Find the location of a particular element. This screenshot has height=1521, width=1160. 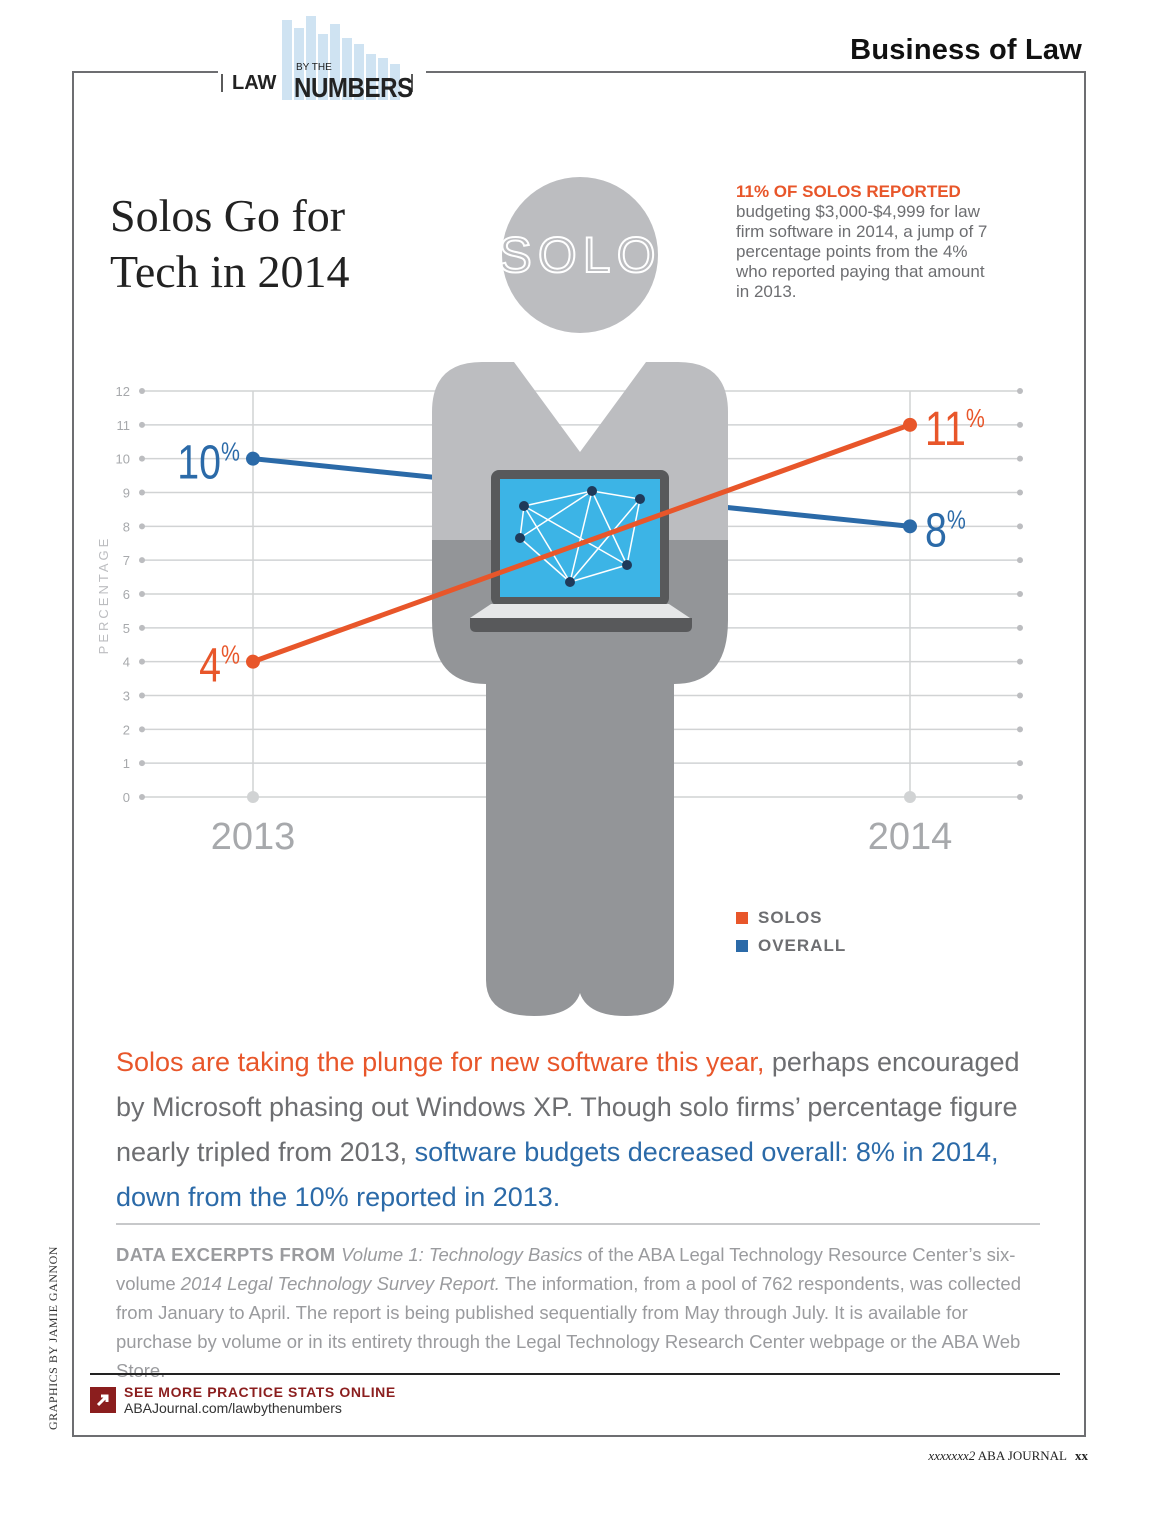

footer-page: xx is located at coordinates (1081, 1455).